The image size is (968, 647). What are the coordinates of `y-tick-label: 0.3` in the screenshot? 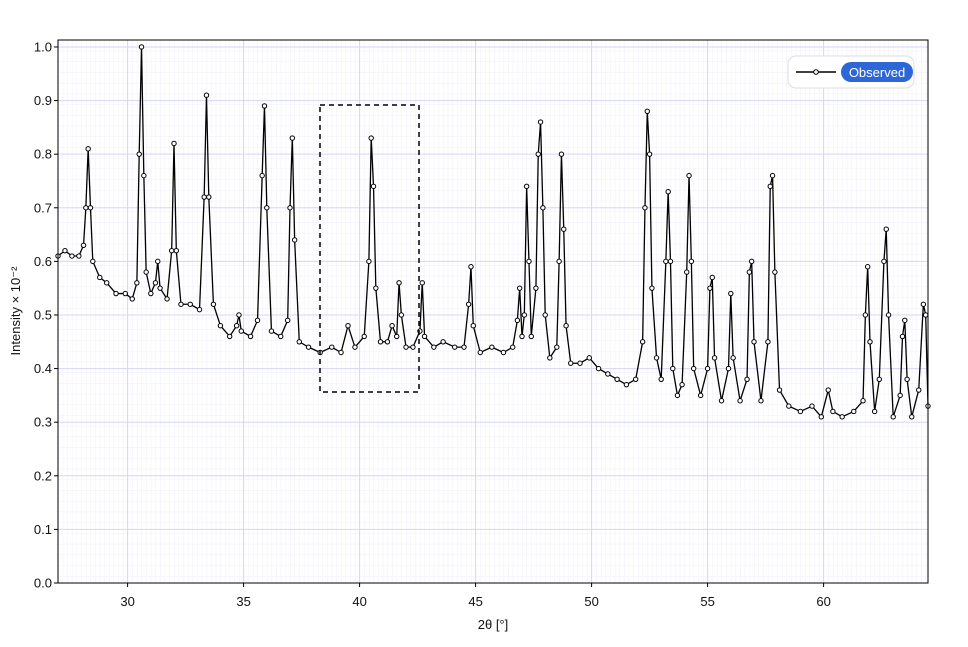 It's located at (43, 422).